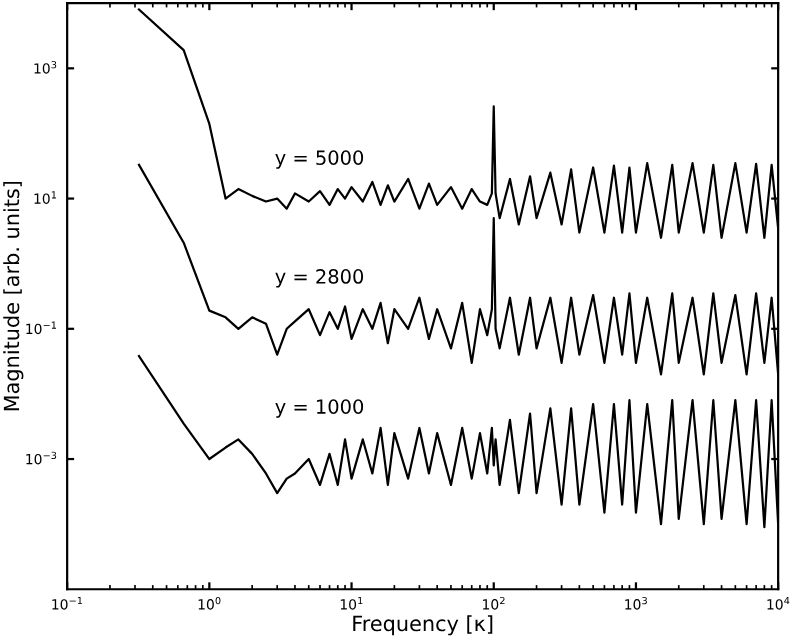 Image resolution: width=790 pixels, height=644 pixels. Describe the element at coordinates (13, 296) in the screenshot. I see `y-axis-title: Magnitude [arb. units]` at that location.